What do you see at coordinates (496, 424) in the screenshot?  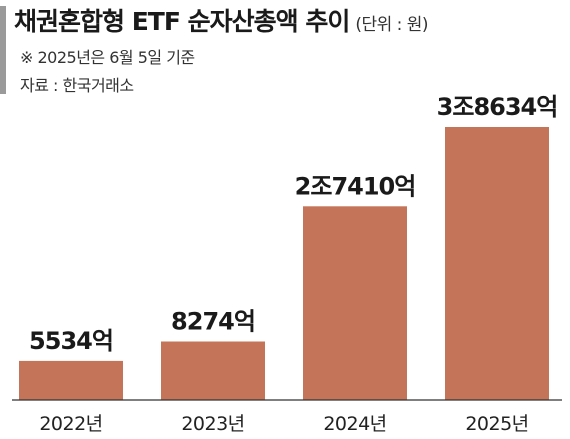 I see `x-tick-label: 2025년` at bounding box center [496, 424].